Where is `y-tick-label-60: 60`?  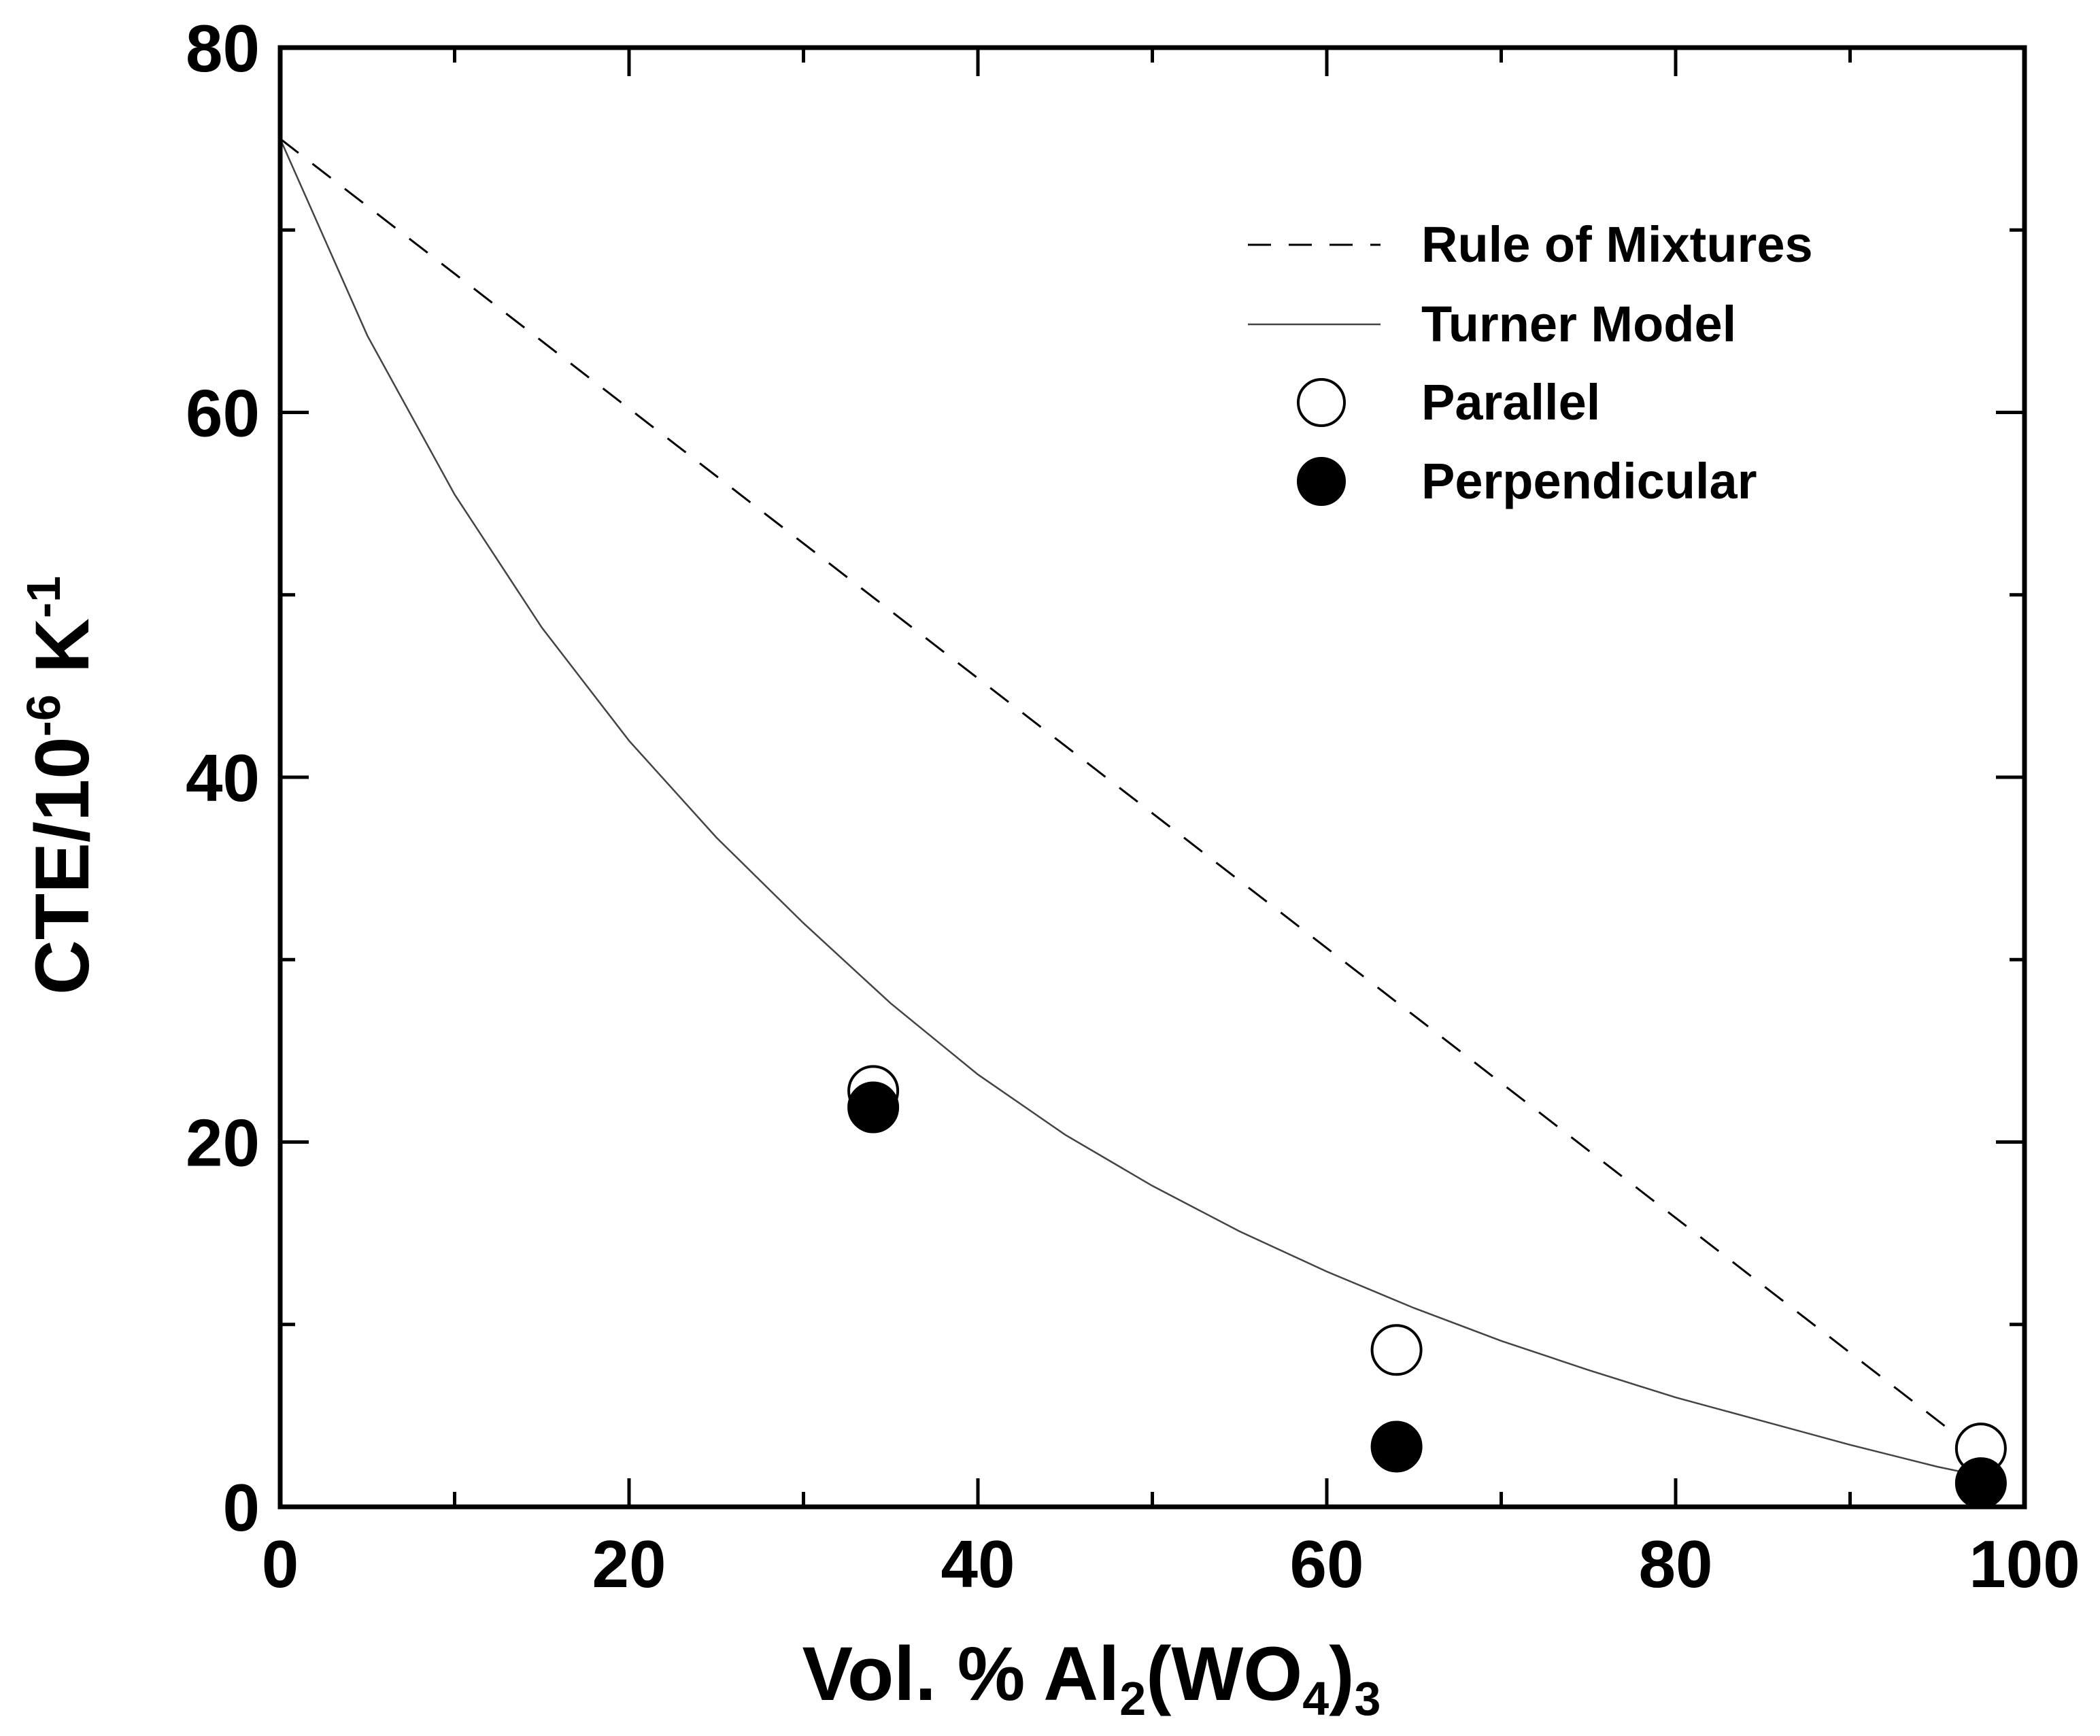 y-tick-label-60: 60 is located at coordinates (223, 413).